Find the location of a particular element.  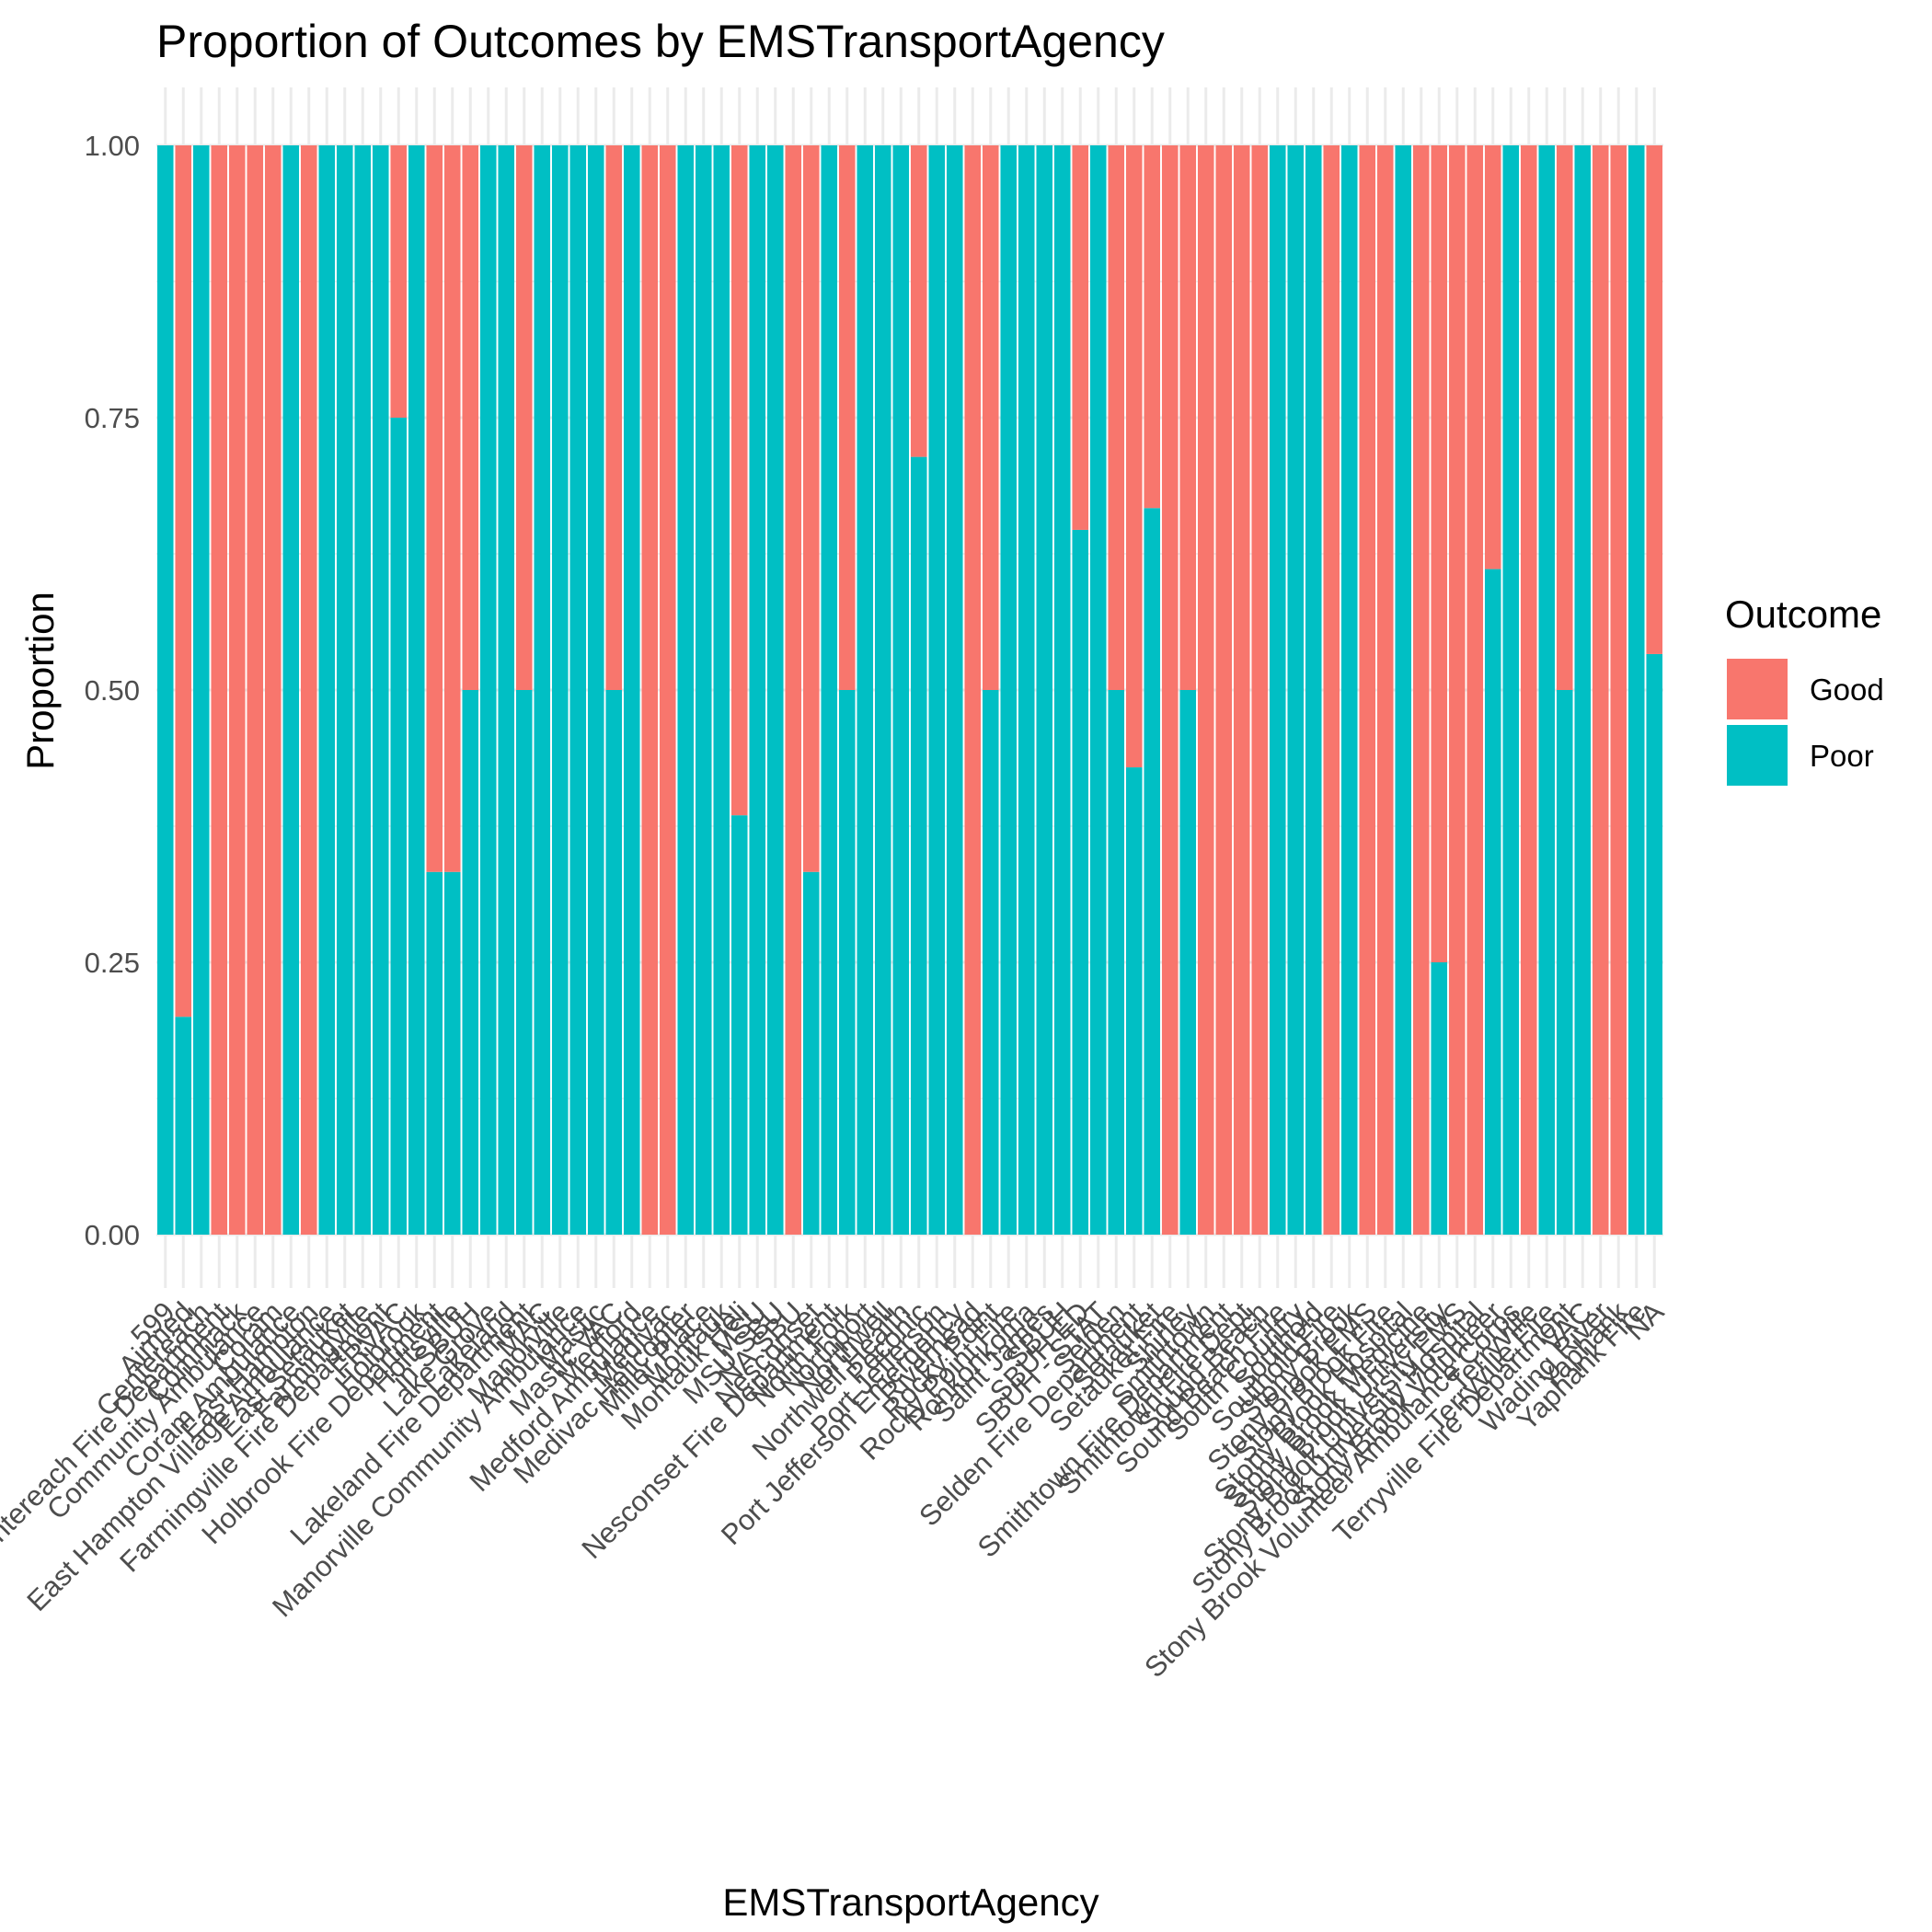

legend-key-poor is located at coordinates (1757, 755).